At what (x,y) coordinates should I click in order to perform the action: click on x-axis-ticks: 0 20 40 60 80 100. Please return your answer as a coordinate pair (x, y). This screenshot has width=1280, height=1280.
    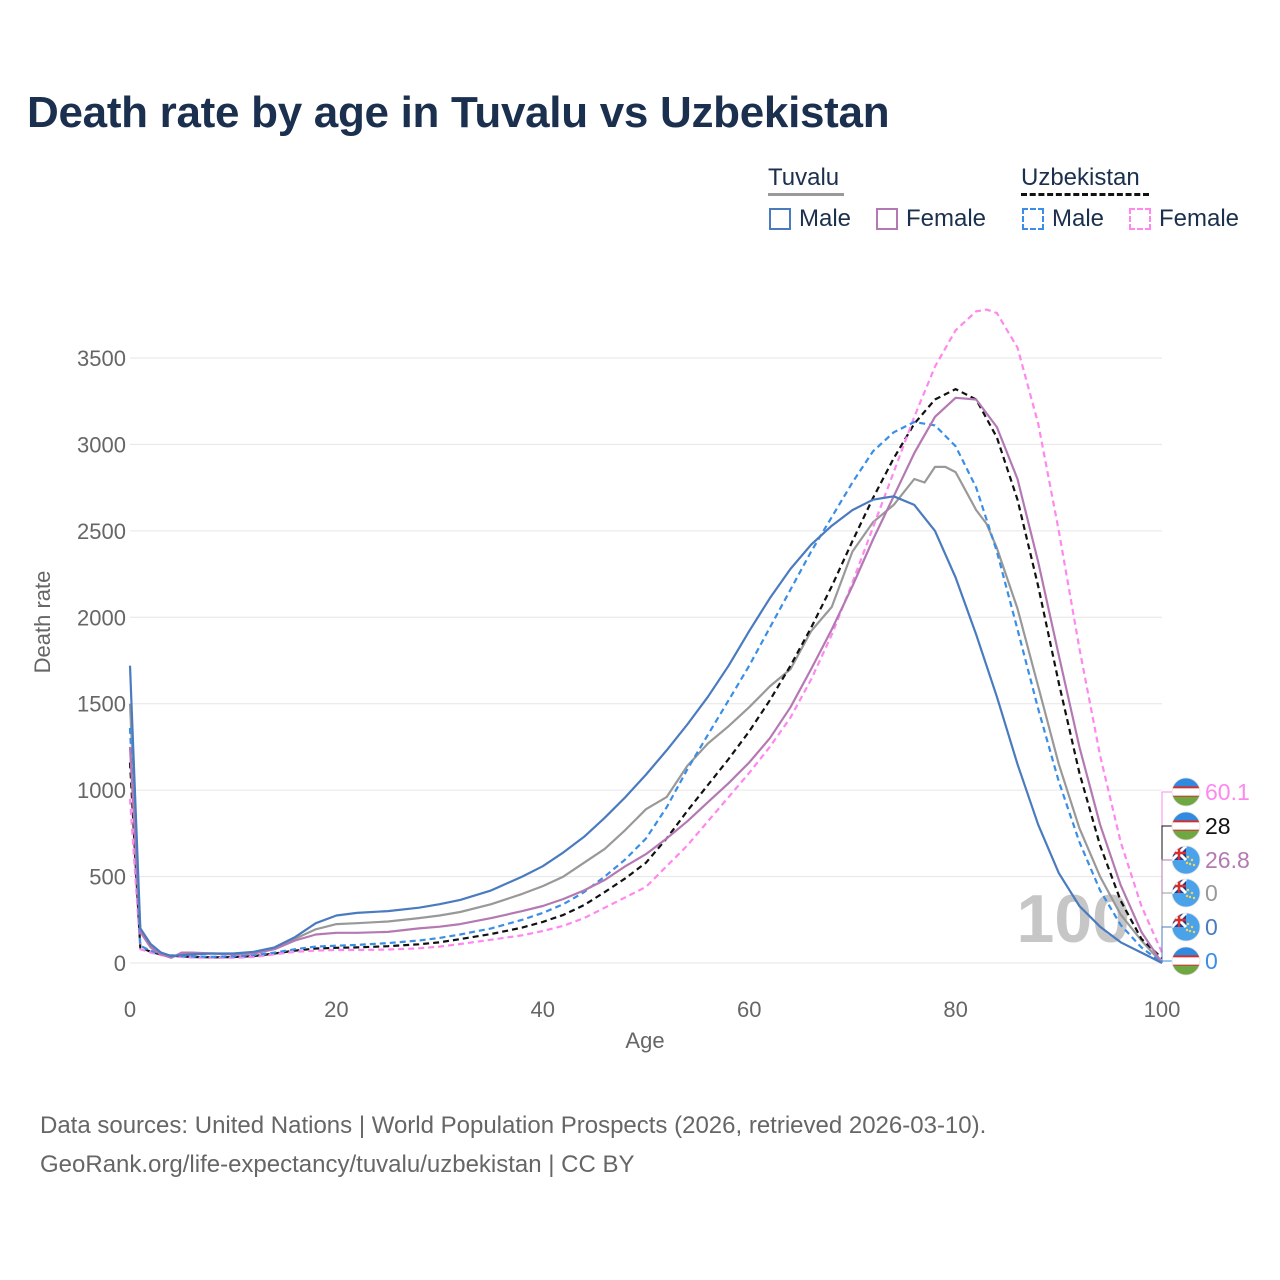
    Looking at the image, I should click on (652, 1009).